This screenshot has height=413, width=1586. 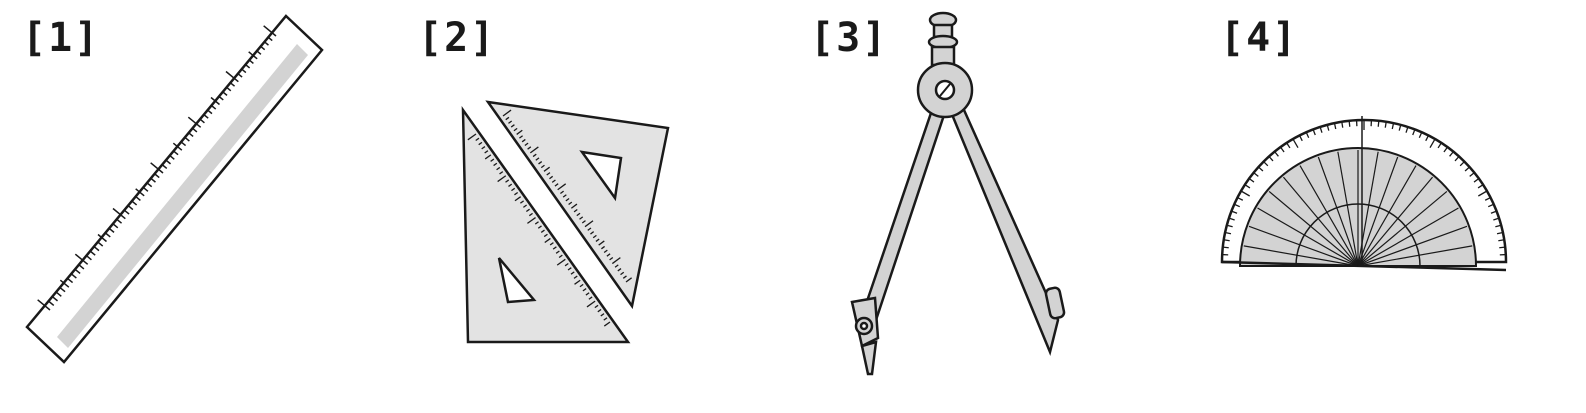 What do you see at coordinates (869, 358) in the screenshot?
I see `compass-pencil-tip` at bounding box center [869, 358].